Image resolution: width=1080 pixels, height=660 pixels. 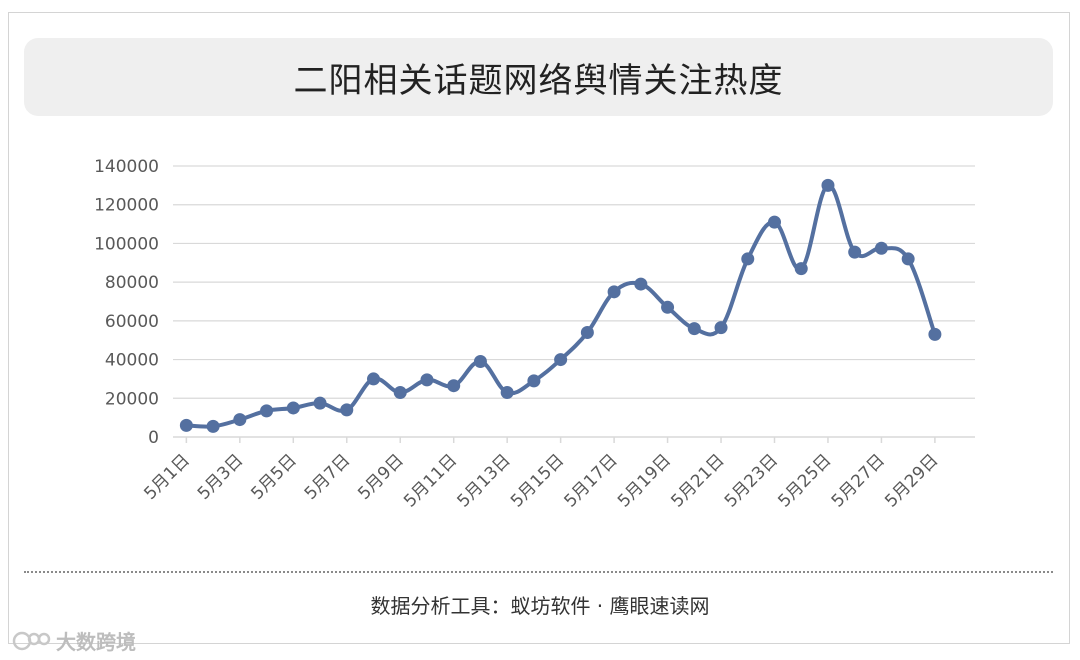 I want to click on x-tick-label: 5月3日, so click(x=220, y=476).